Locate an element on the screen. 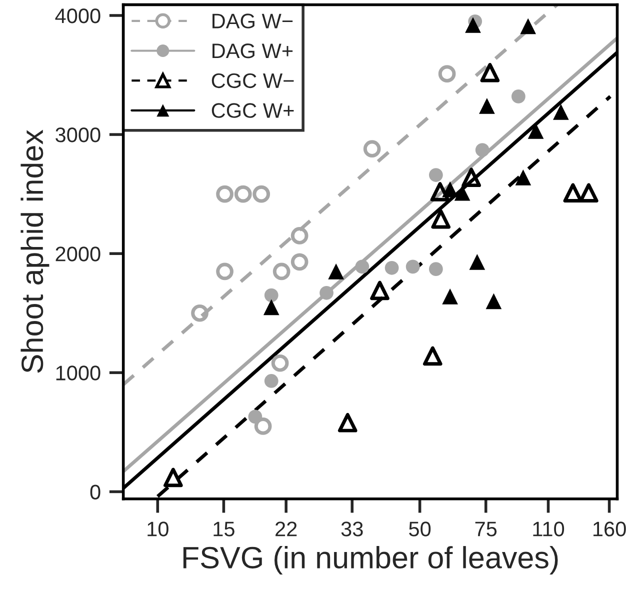 The width and height of the screenshot is (626, 596). x-tick-label: 50 is located at coordinates (420, 529).